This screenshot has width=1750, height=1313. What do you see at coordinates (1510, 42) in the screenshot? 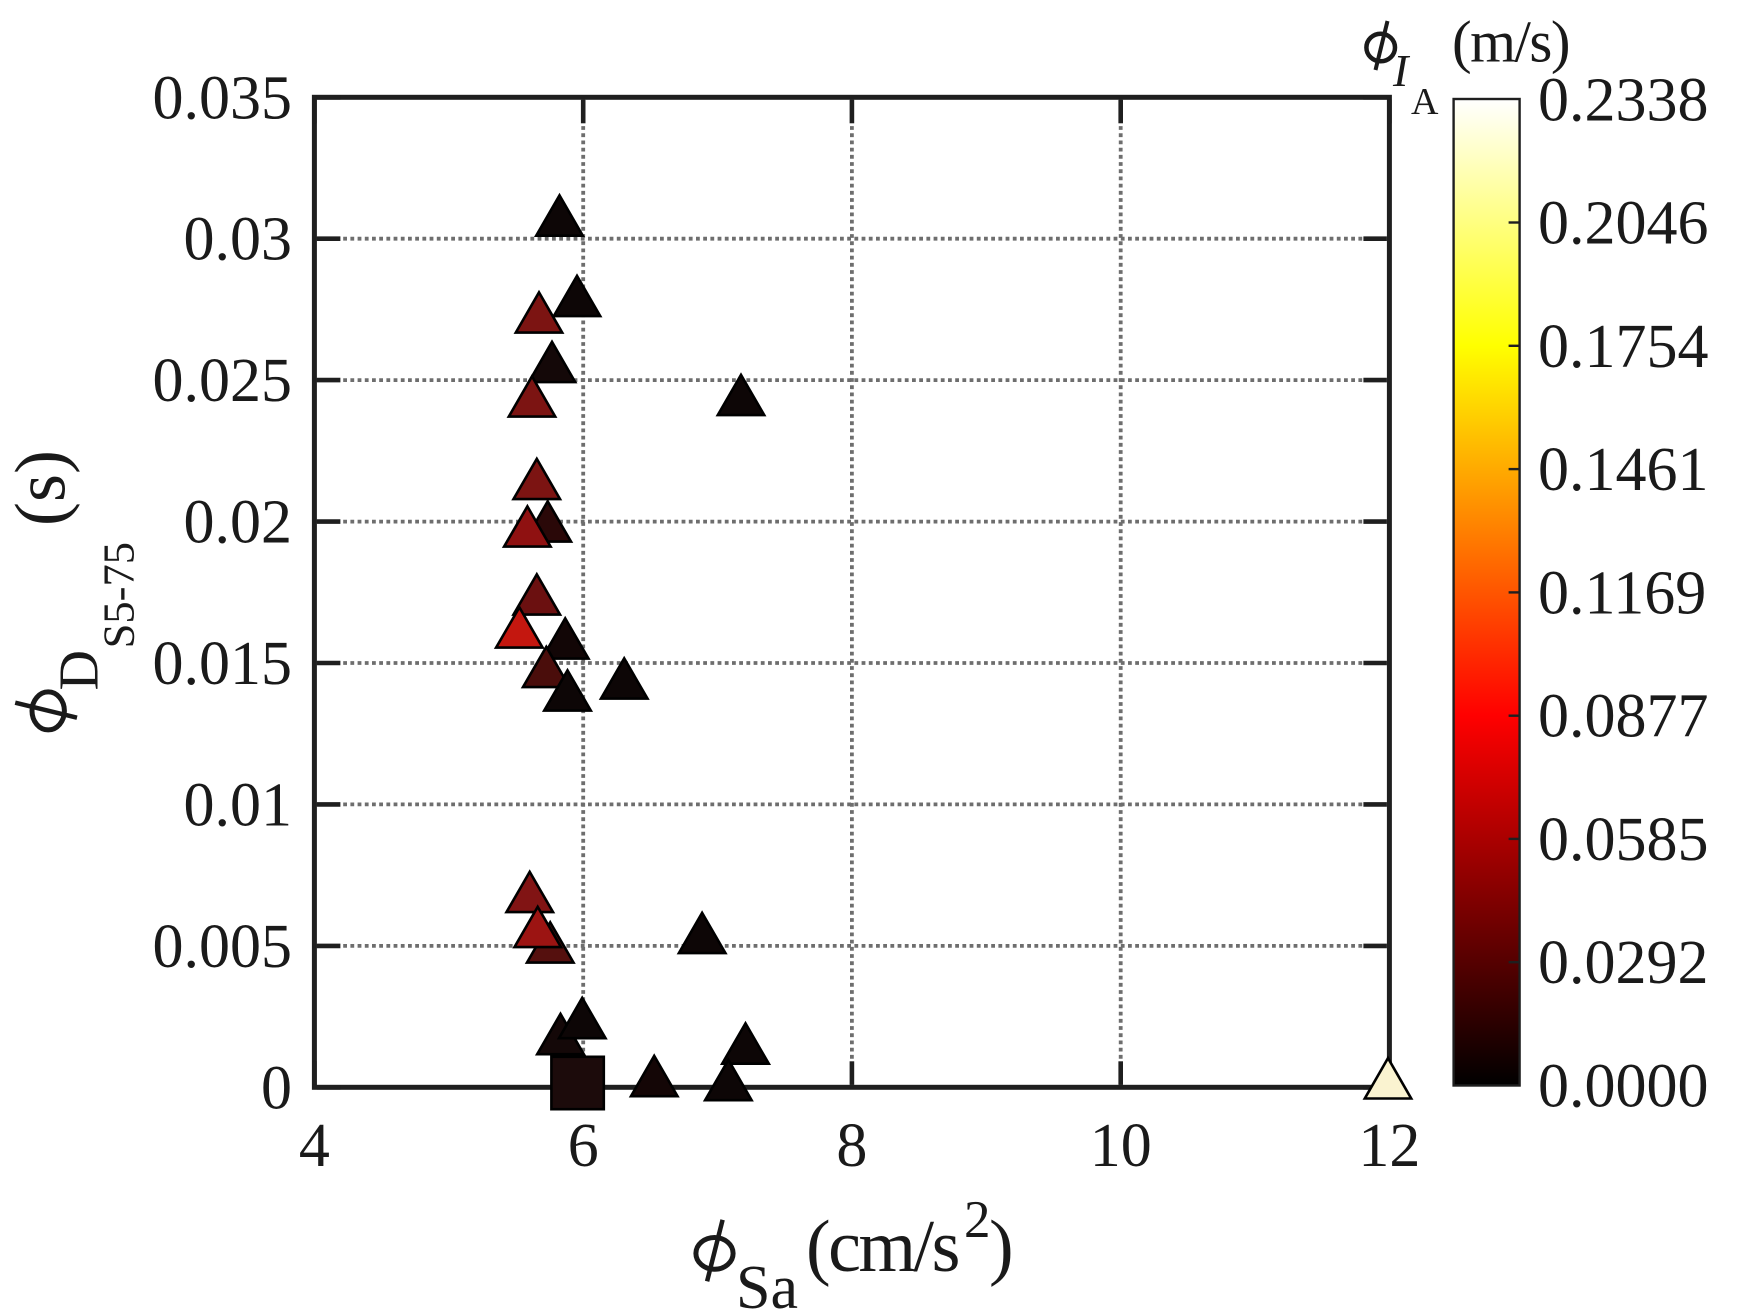
I see `svg-text: (m/s)` at bounding box center [1510, 42].